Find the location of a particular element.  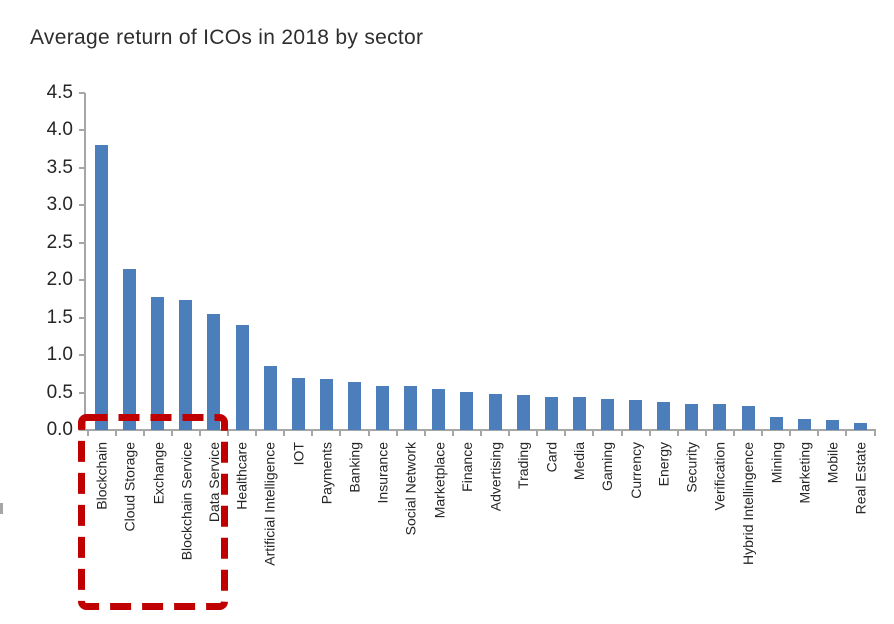

y-tick-label: 4.5 is located at coordinates (59, 92).